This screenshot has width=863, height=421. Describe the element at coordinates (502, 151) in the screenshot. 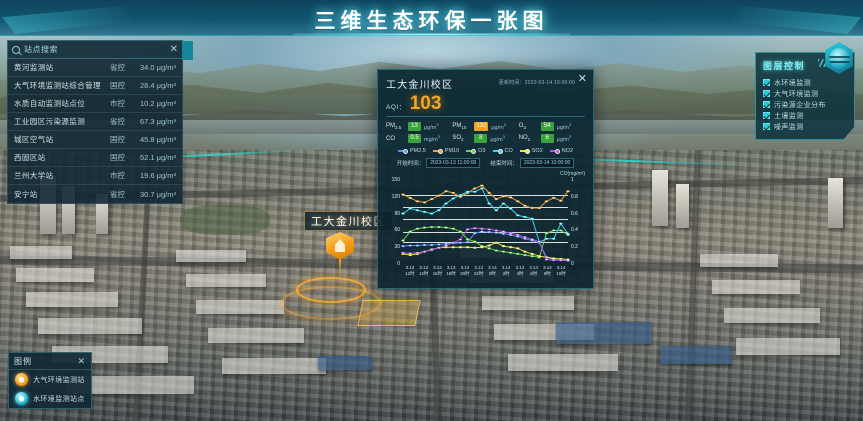

I see `series-legend-item: CO` at that location.